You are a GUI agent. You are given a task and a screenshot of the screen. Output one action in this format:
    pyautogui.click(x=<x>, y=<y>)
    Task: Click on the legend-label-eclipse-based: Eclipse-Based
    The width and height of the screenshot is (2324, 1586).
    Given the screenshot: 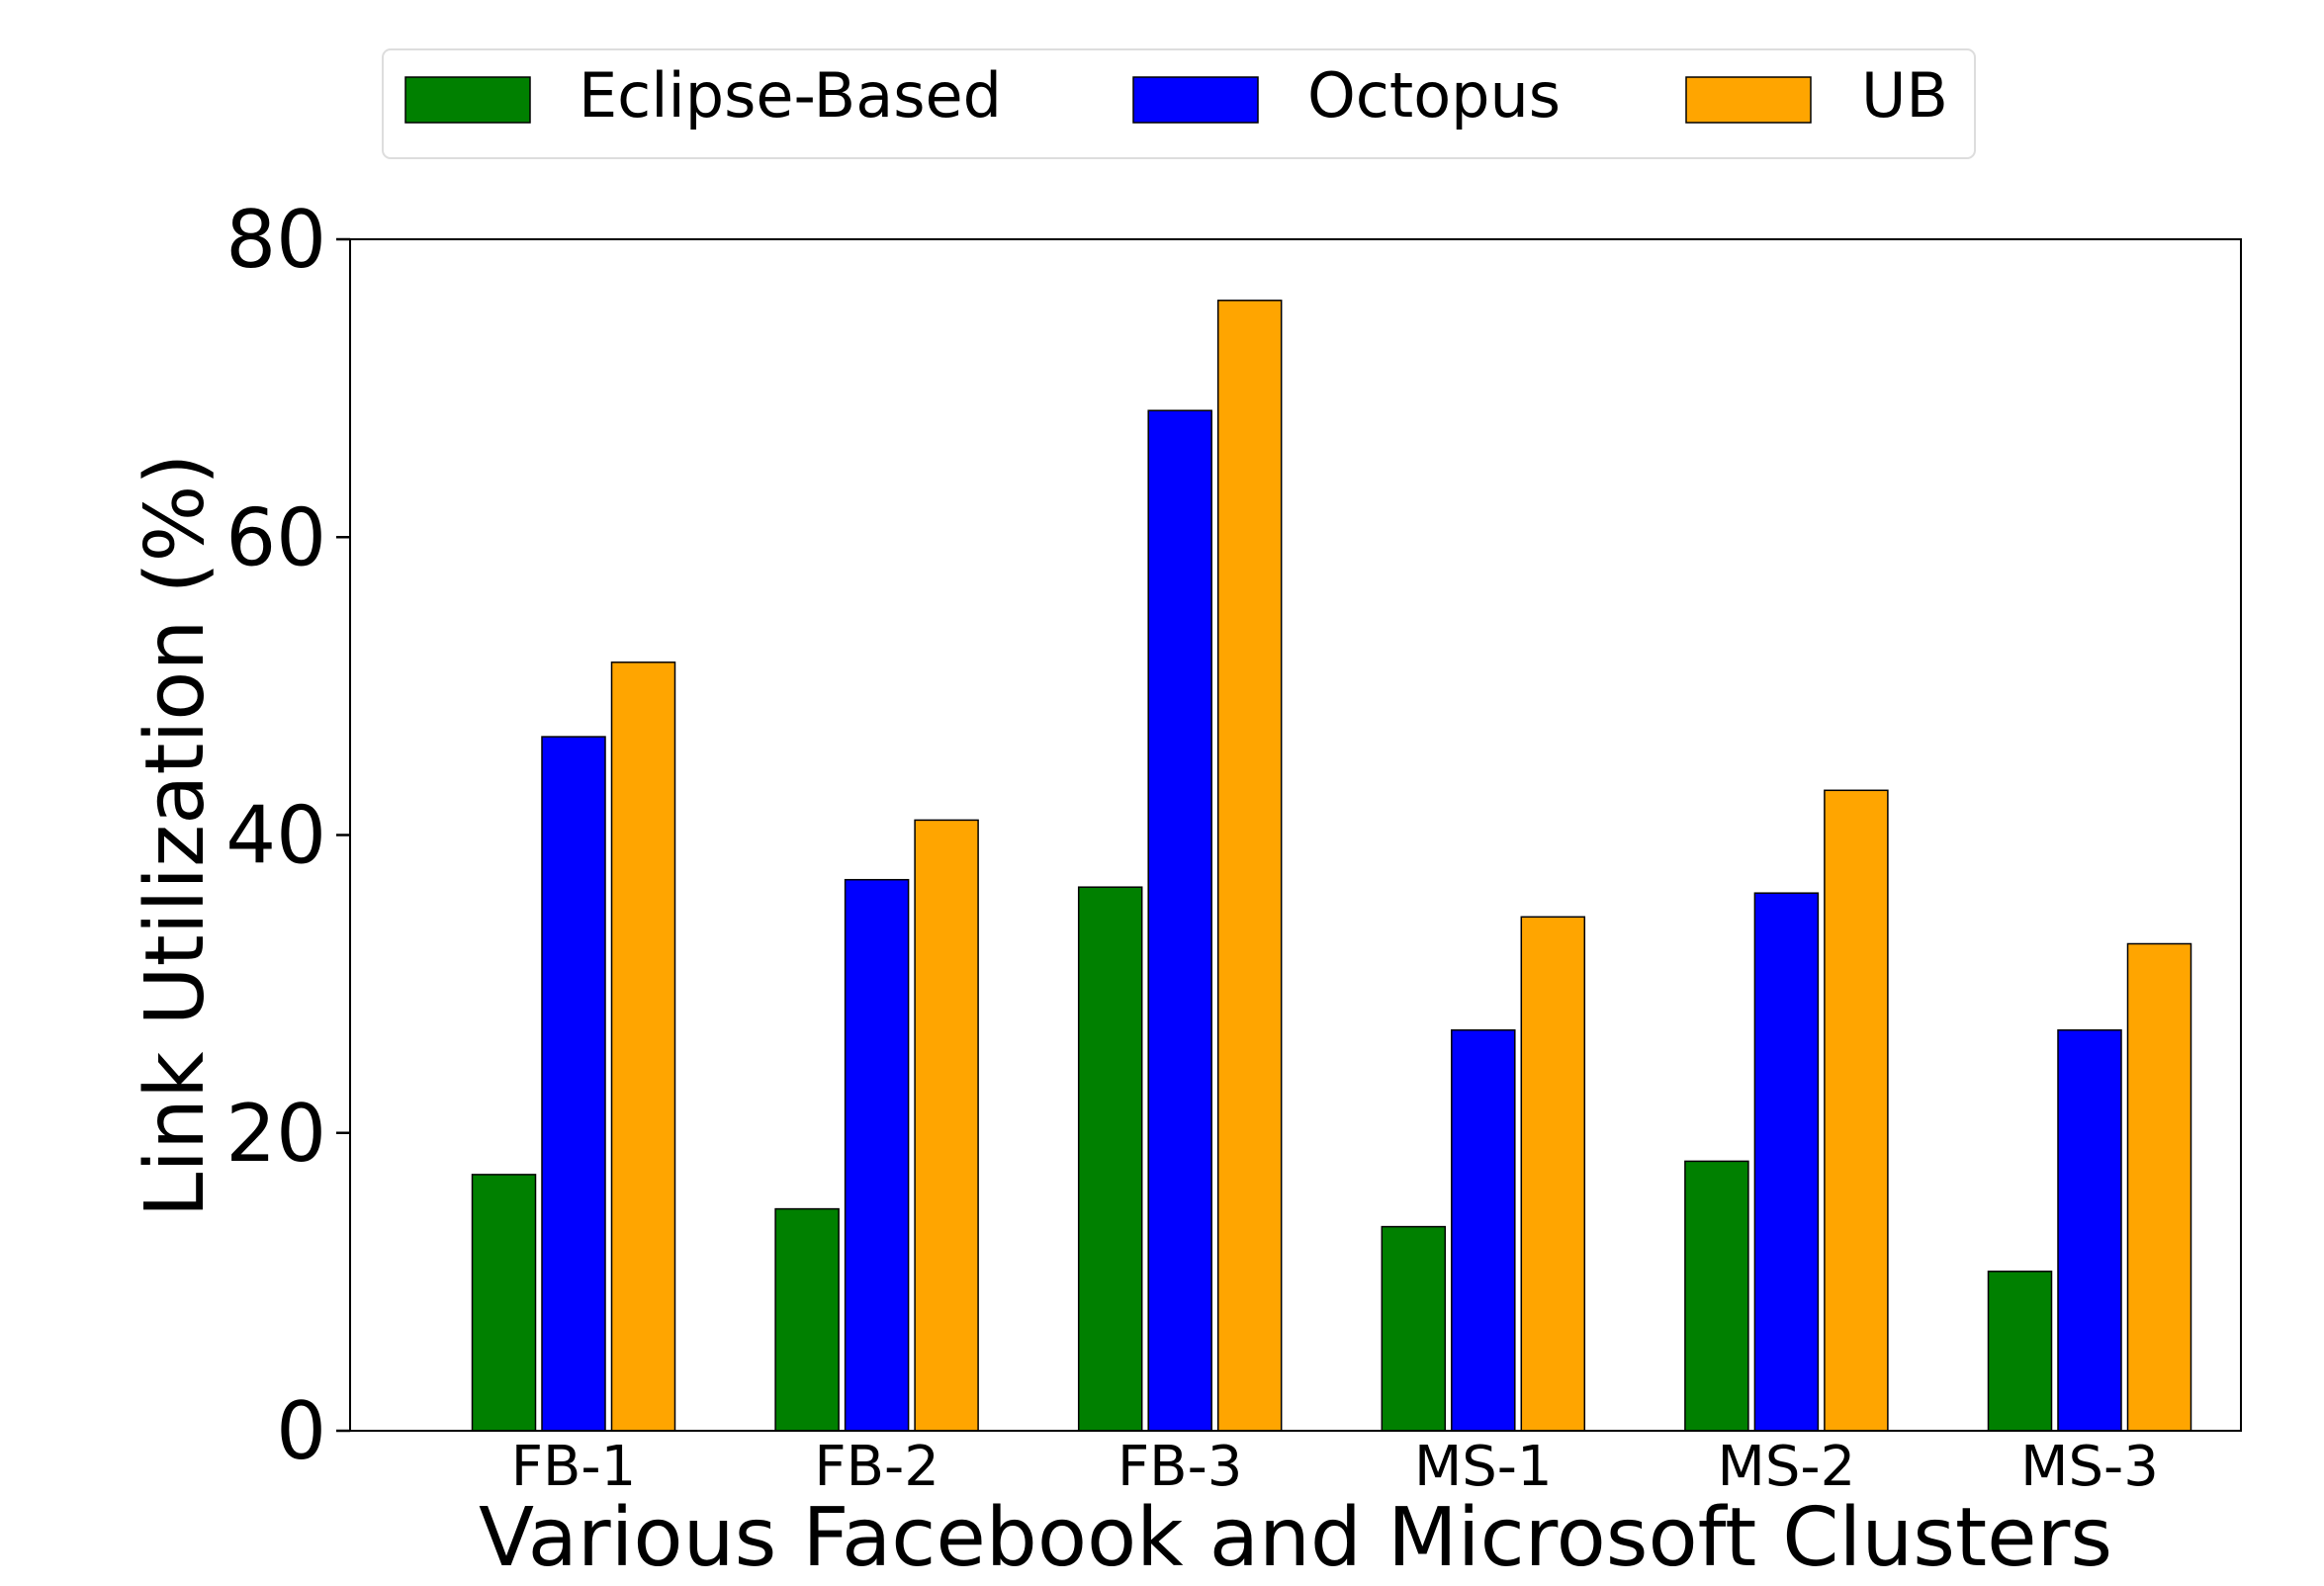 What is the action you would take?
    pyautogui.click(x=791, y=96)
    